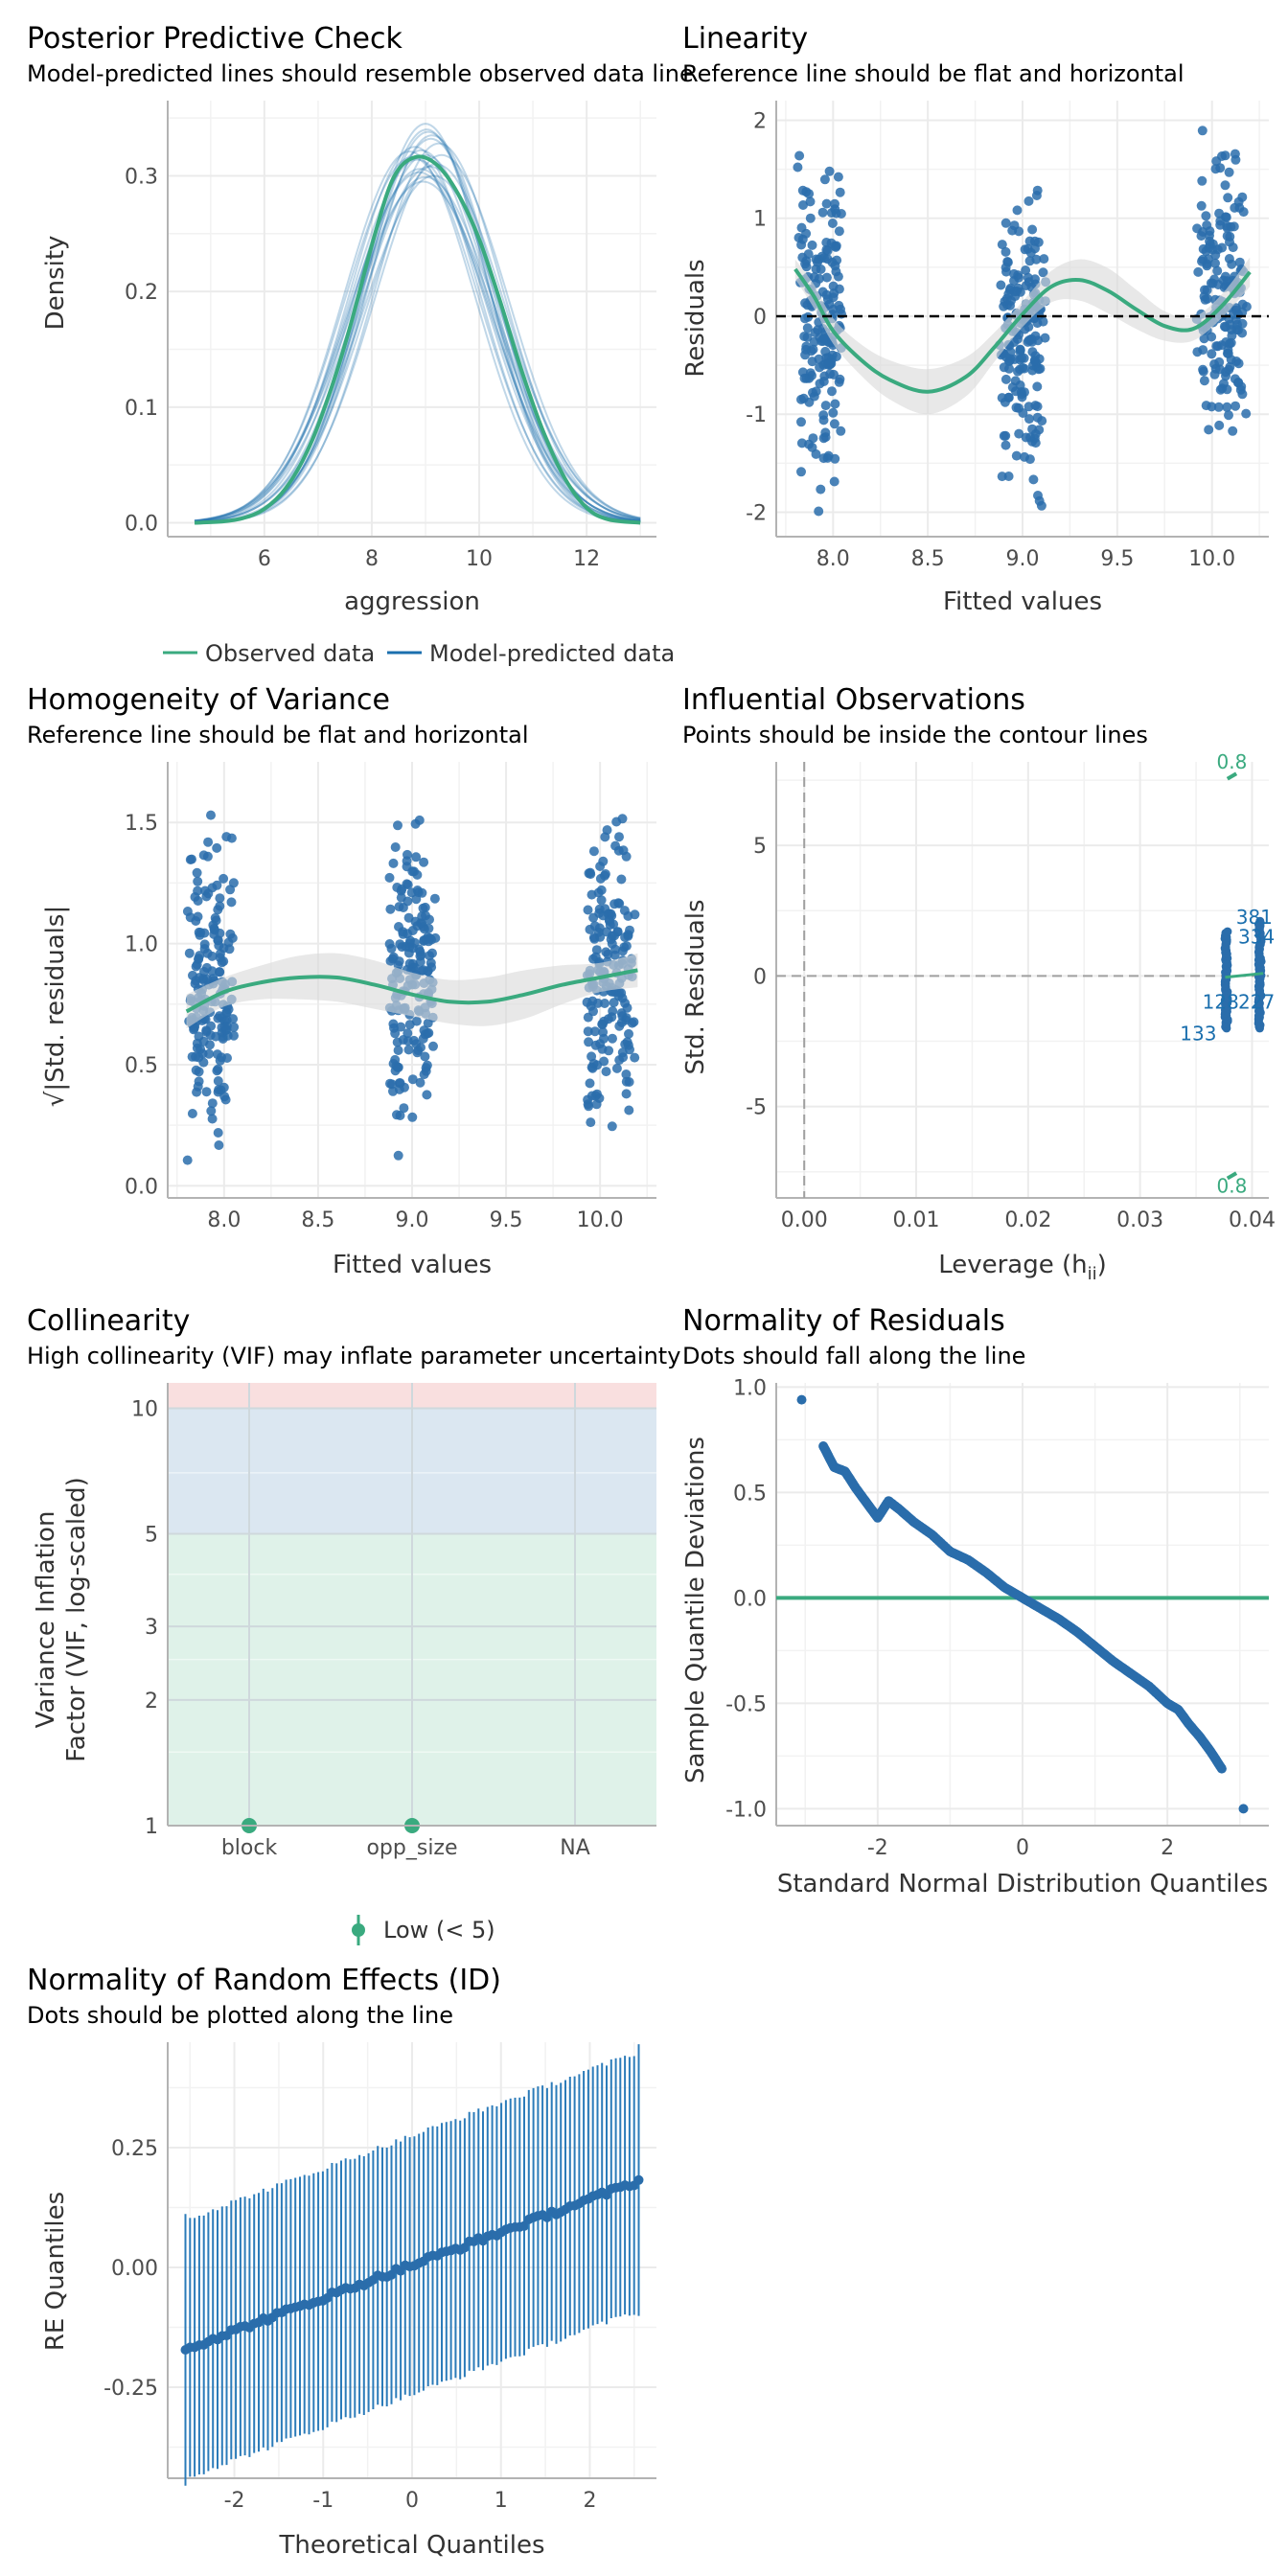 The height and width of the screenshot is (2576, 1288). What do you see at coordinates (131, 2389) in the screenshot?
I see `re-normality-y-tick-label: -0.25` at bounding box center [131, 2389].